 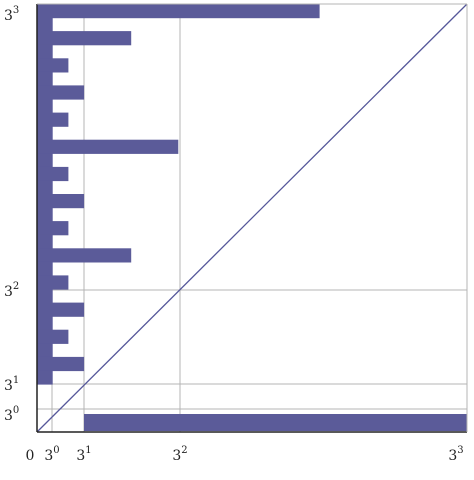 What do you see at coordinates (11, 384) in the screenshot?
I see `y-tick-label: 31` at bounding box center [11, 384].